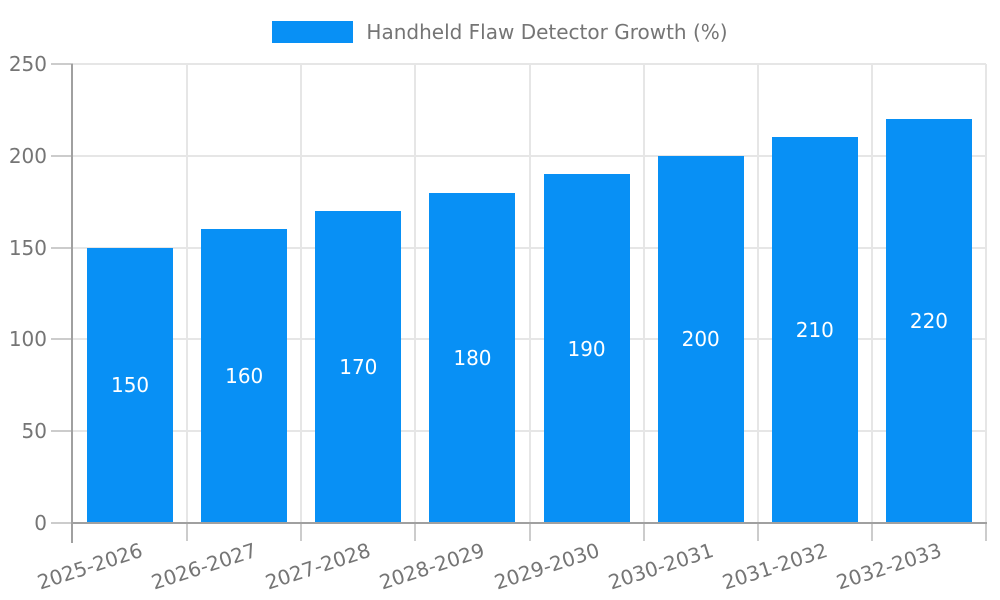  I want to click on x-tick-label: 2029-2030, so click(546, 566).